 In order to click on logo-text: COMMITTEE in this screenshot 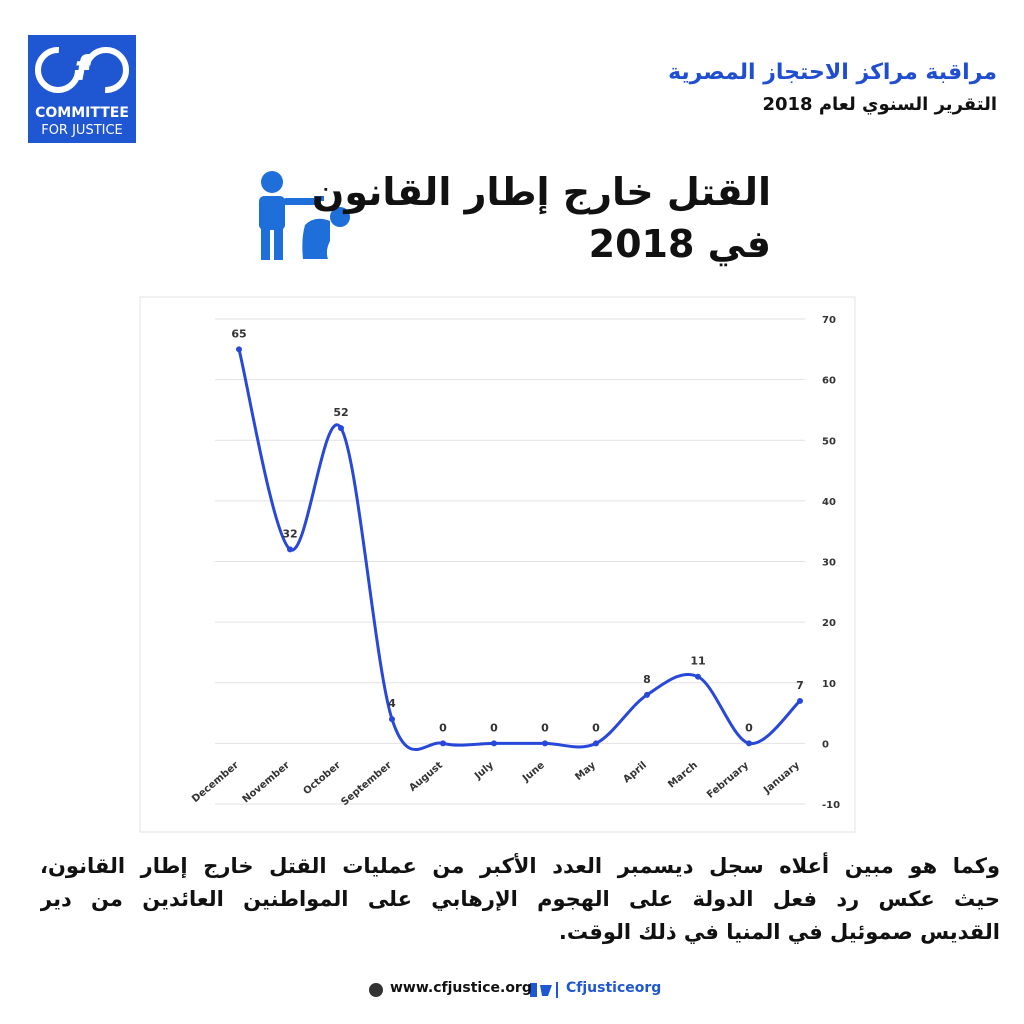, I will do `click(82, 113)`.